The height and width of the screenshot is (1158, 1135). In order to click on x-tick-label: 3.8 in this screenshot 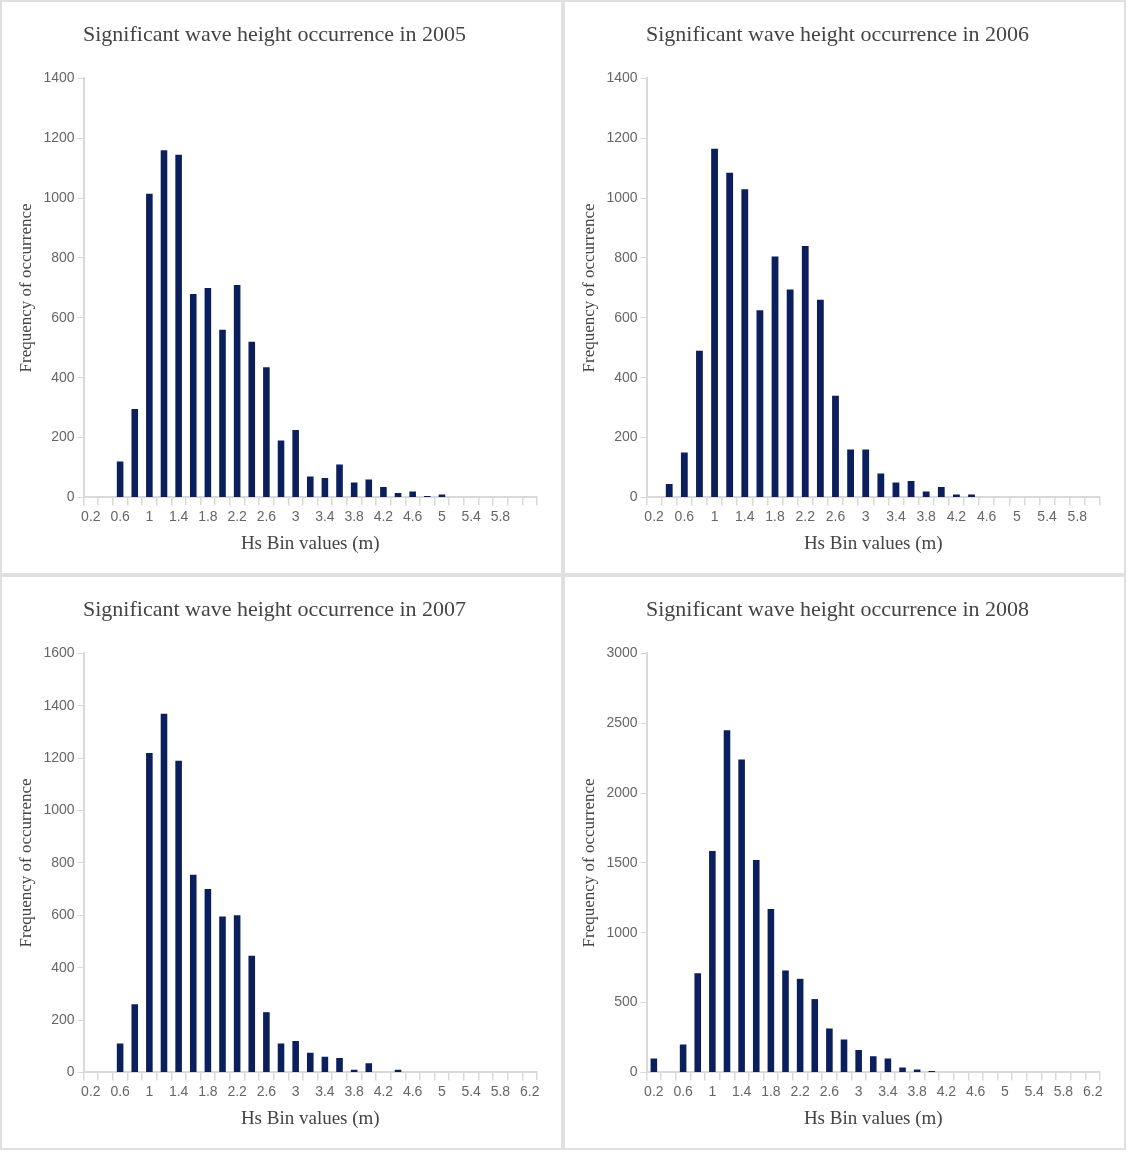, I will do `click(926, 515)`.